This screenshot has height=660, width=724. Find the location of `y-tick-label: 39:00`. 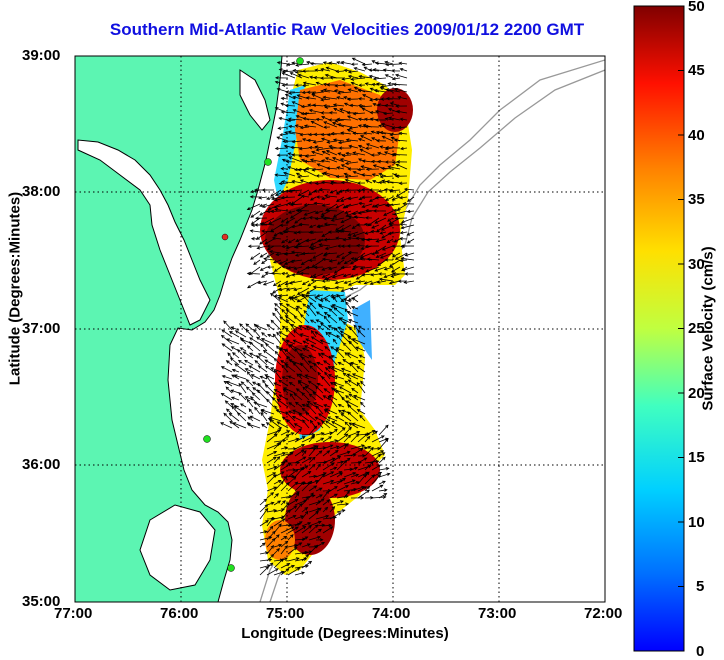

y-tick-label: 39:00 is located at coordinates (41, 55).